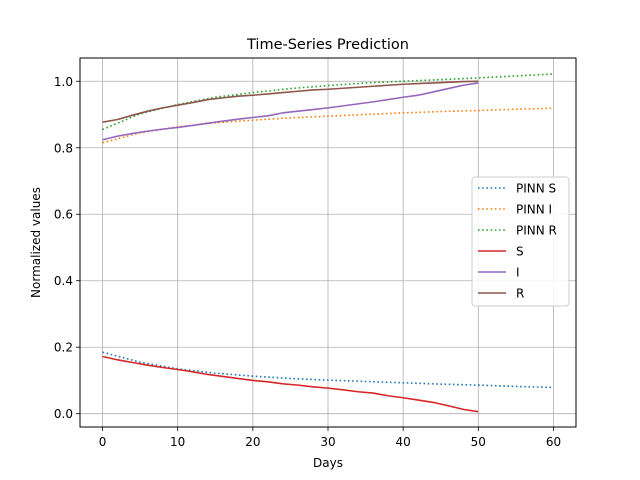  Describe the element at coordinates (520, 252) in the screenshot. I see `legend-label: S` at that location.